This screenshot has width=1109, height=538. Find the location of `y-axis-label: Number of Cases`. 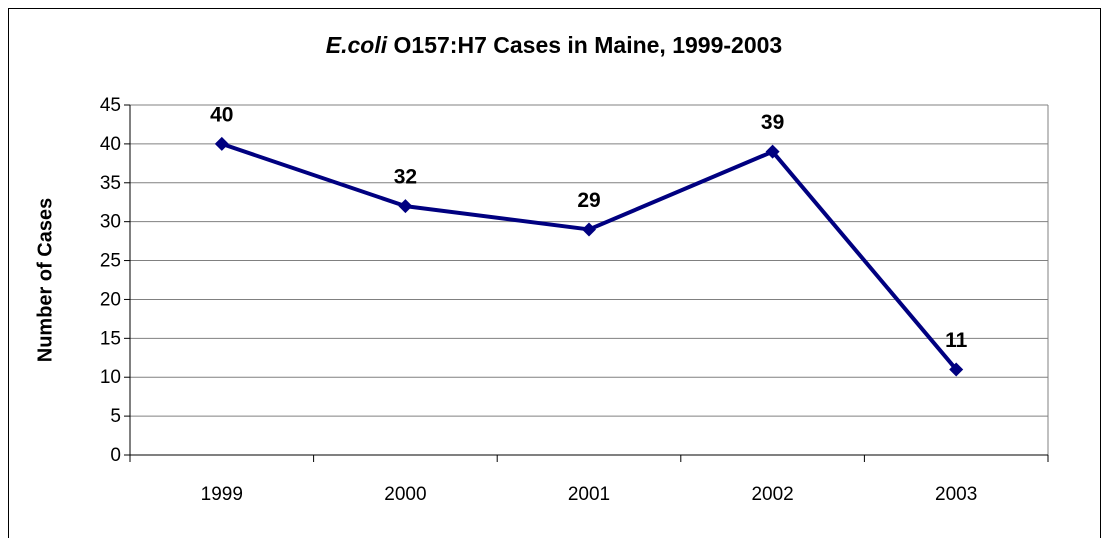

y-axis-label: Number of Cases is located at coordinates (45, 280).